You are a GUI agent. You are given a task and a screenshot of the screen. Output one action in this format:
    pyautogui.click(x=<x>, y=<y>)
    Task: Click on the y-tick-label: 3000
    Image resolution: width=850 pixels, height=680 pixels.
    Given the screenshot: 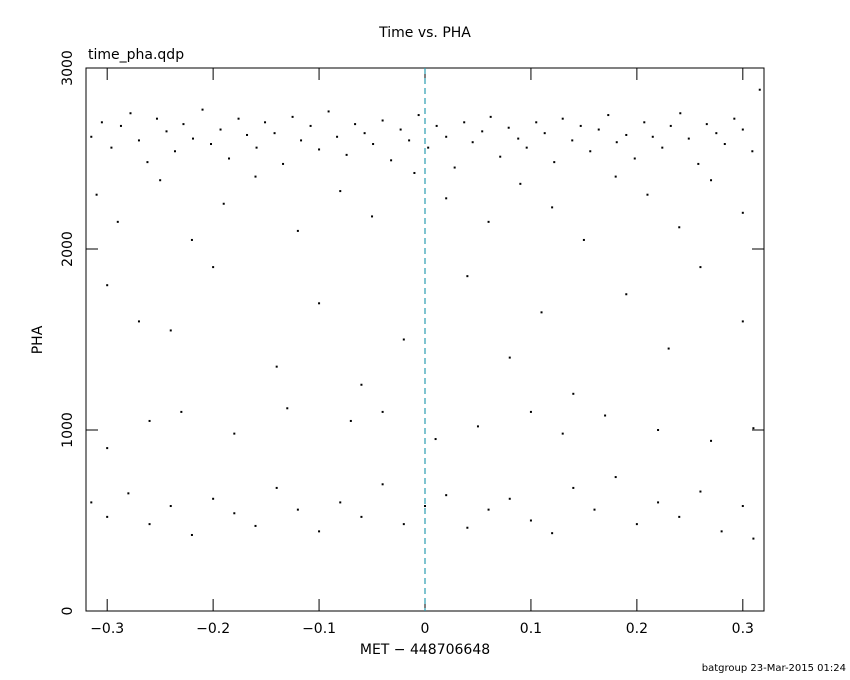 What is the action you would take?
    pyautogui.click(x=68, y=68)
    